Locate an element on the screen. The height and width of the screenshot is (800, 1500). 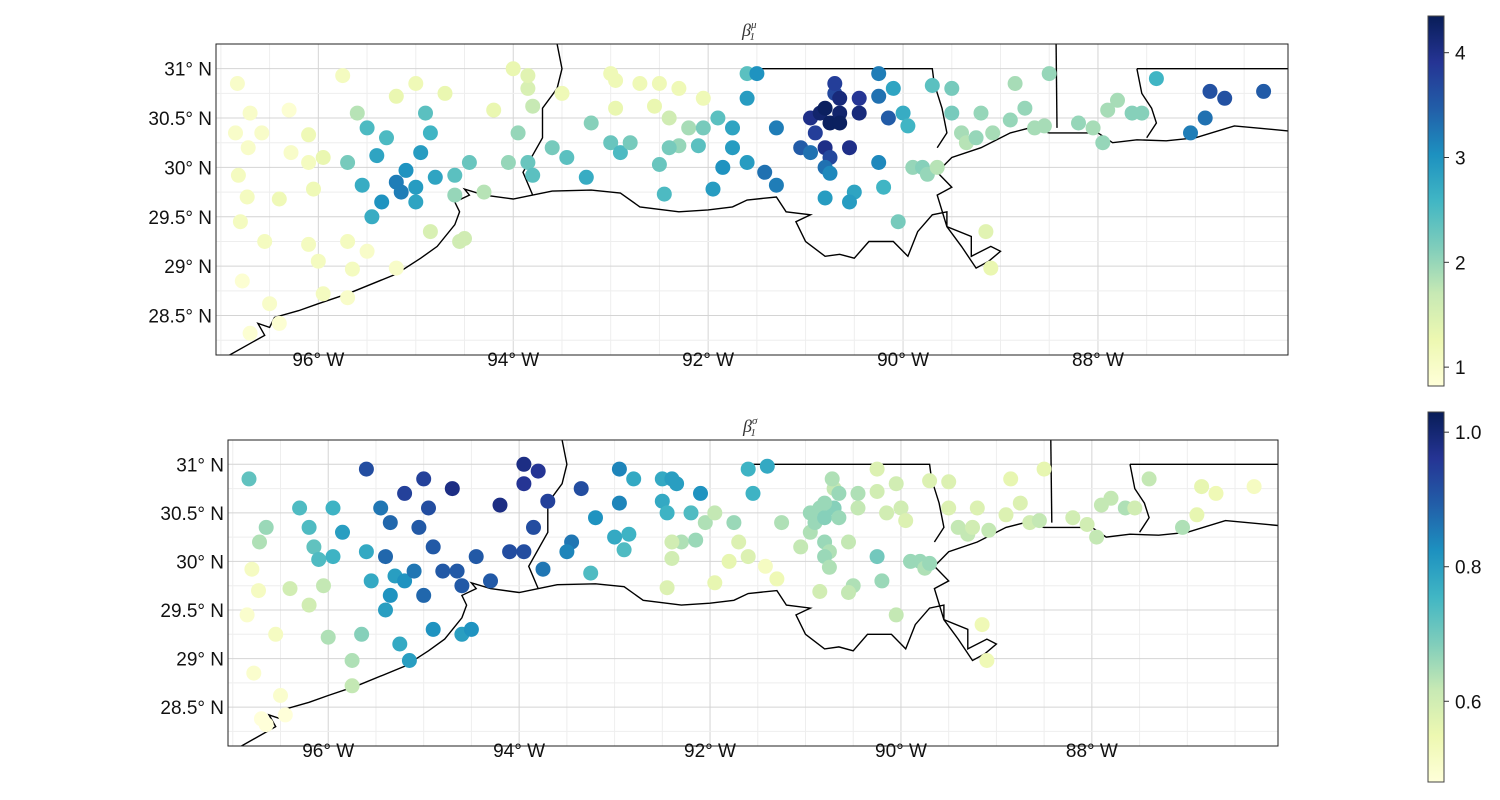
colorbar-sigma: 1.0 0.8 0.6 is located at coordinates (1454, 597).